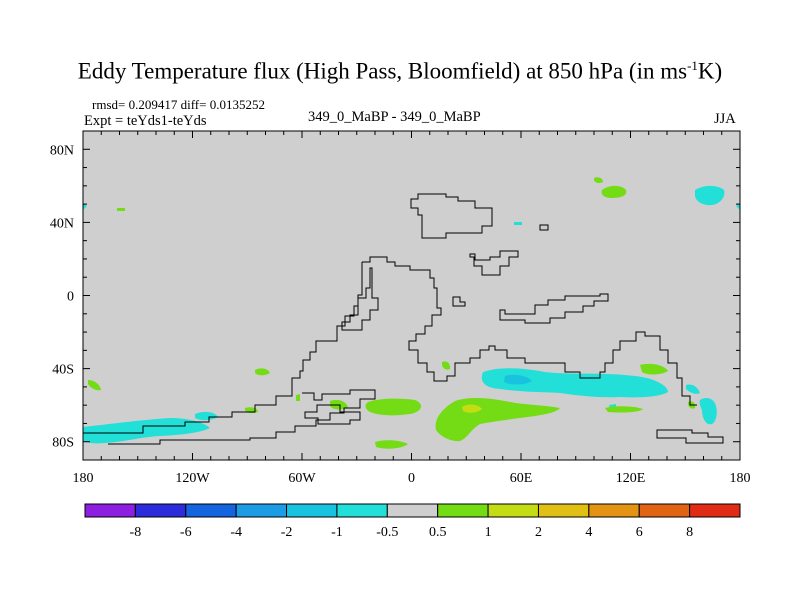 This screenshot has height=600, width=800. I want to click on fill-cyan-new-zealand, so click(708, 411).